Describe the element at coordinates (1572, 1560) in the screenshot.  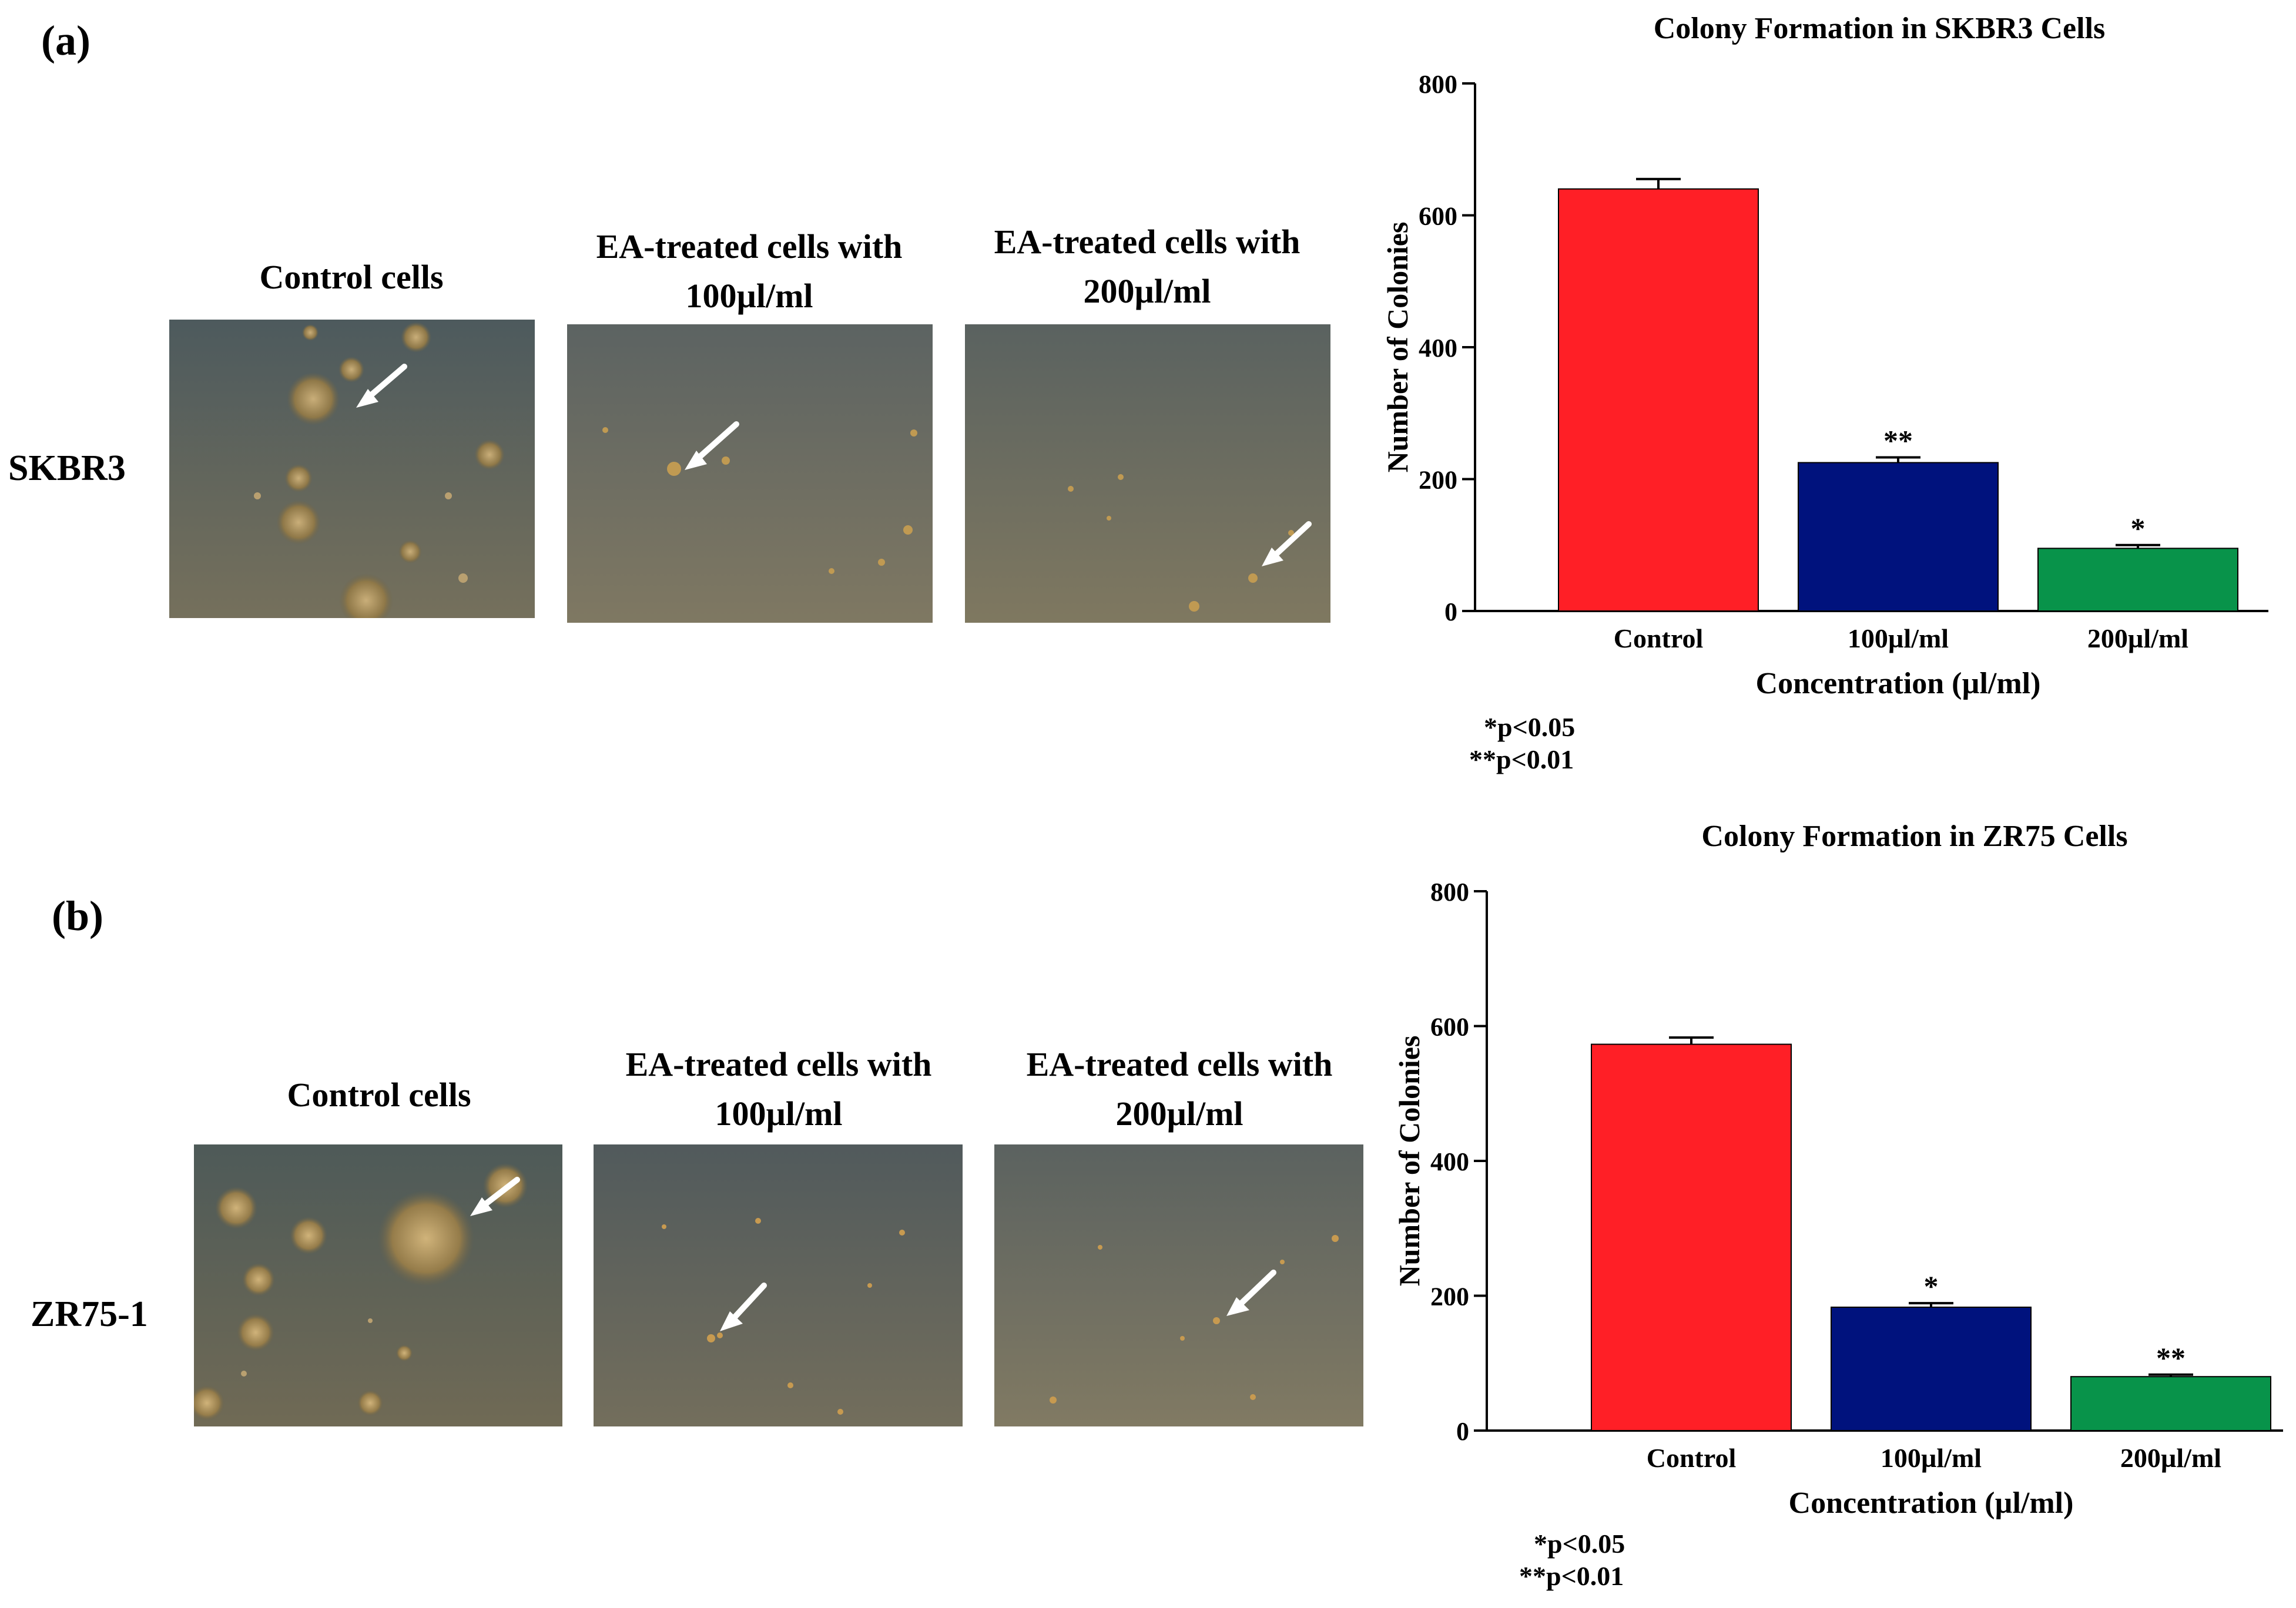
I see `significance-notes-b: *p<0.05 **p<0.01` at that location.